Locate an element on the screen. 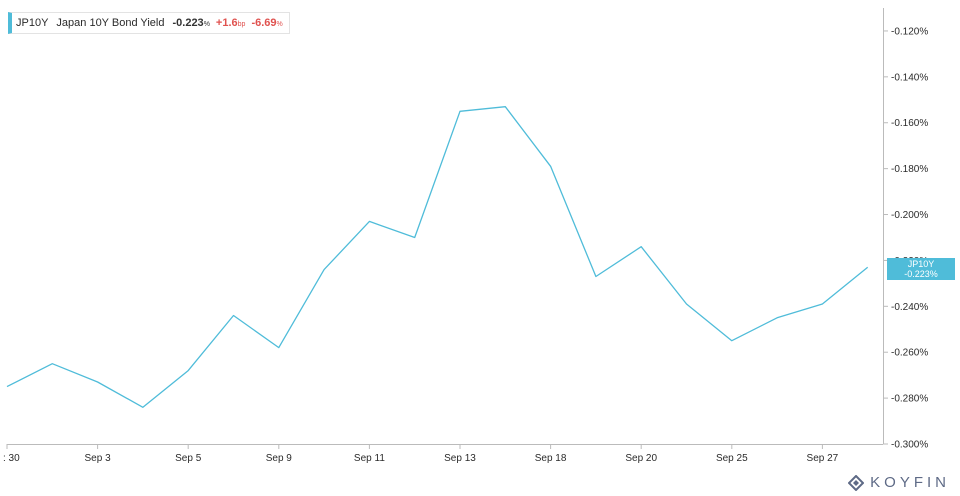 The height and width of the screenshot is (496, 960). last-price-tag: JP10Y -0.223% is located at coordinates (921, 269).